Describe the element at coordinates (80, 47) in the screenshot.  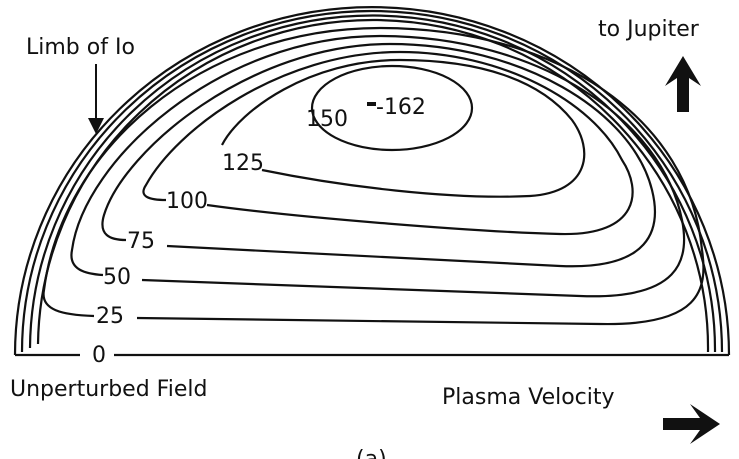
I see `limb-label: Limb of Io` at that location.